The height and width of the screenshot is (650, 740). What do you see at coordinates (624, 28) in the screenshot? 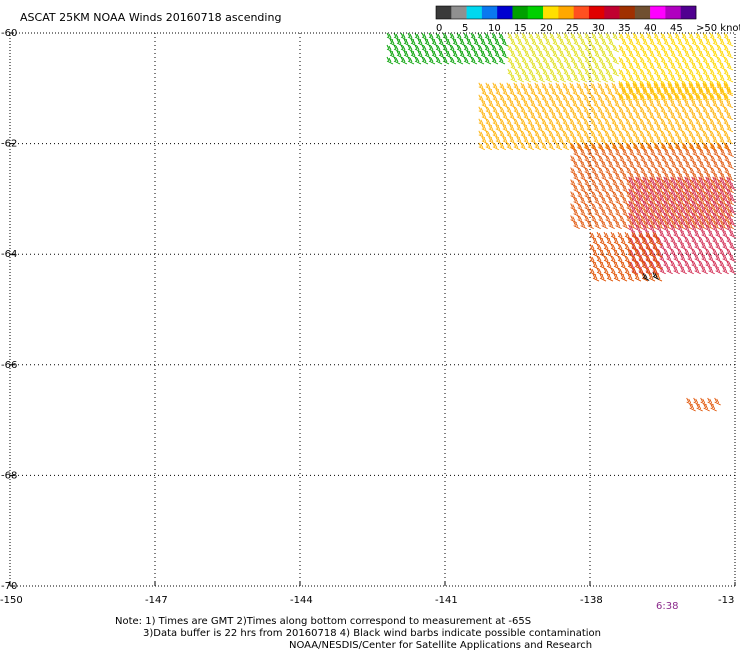
I see `legend-label: 35` at bounding box center [624, 28].